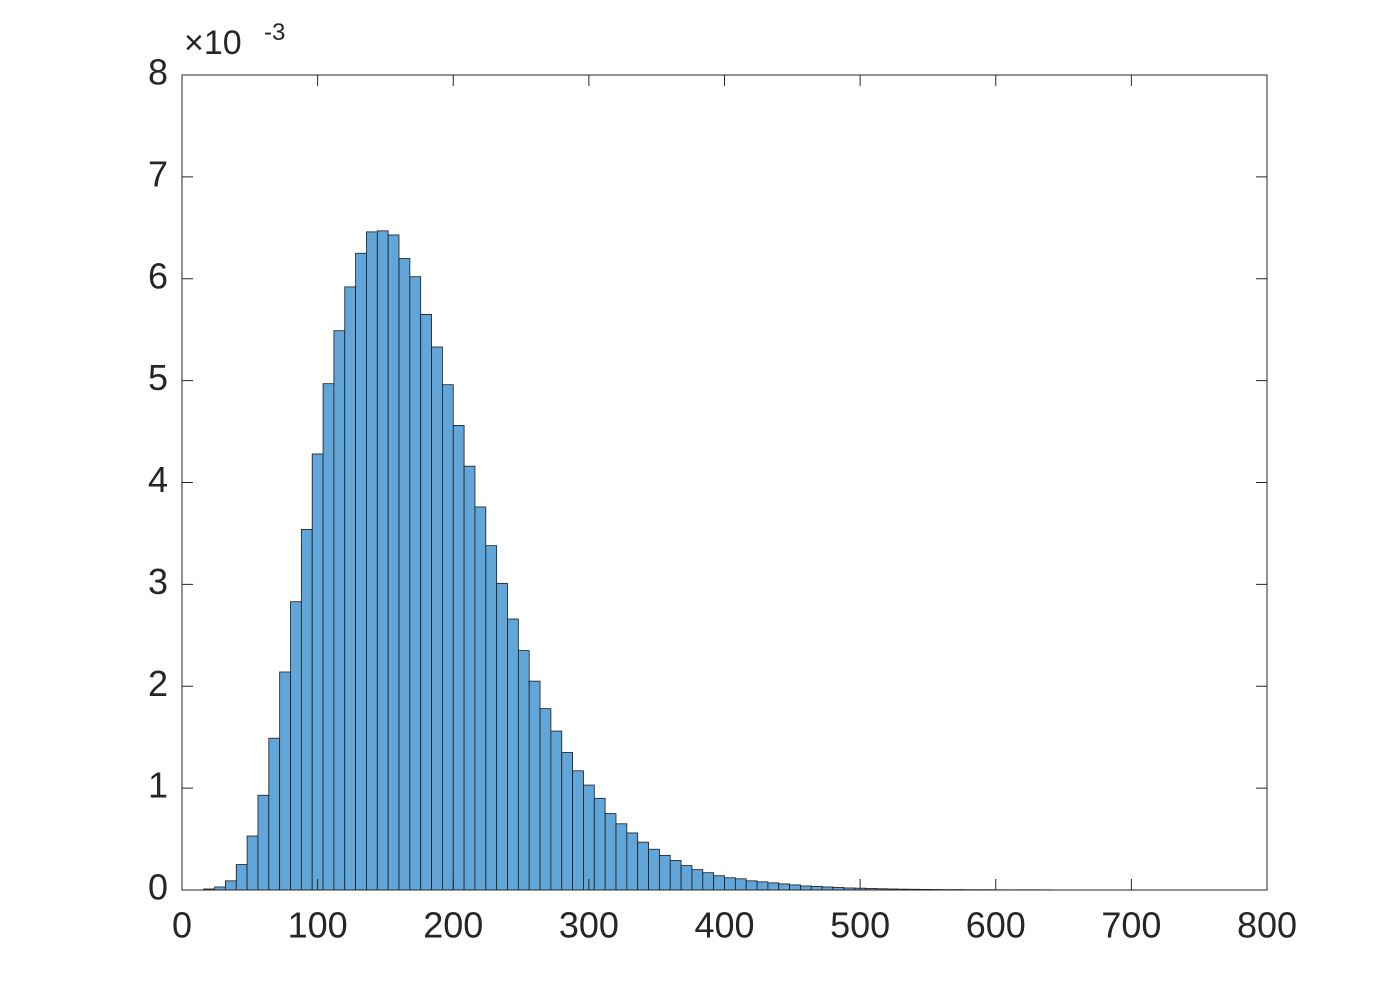  I want to click on y-tick-label: 0, so click(158, 887).